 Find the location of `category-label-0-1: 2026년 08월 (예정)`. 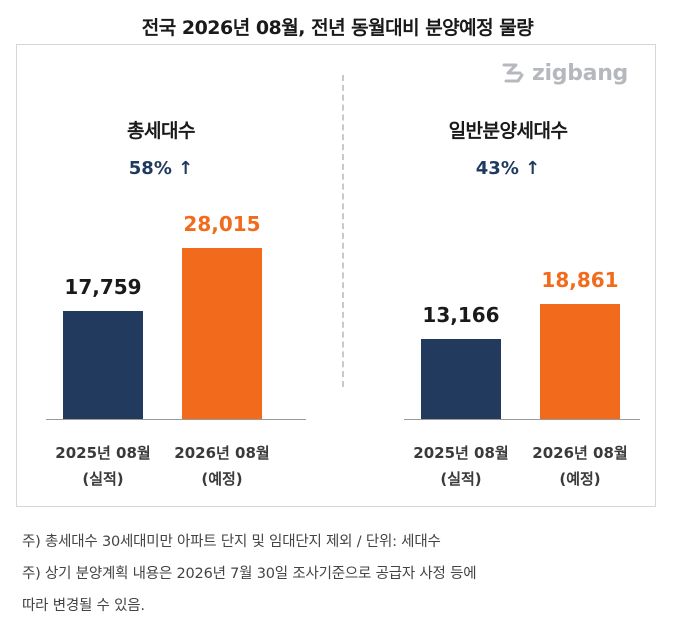

category-label-0-1: 2026년 08월 (예정) is located at coordinates (222, 466).